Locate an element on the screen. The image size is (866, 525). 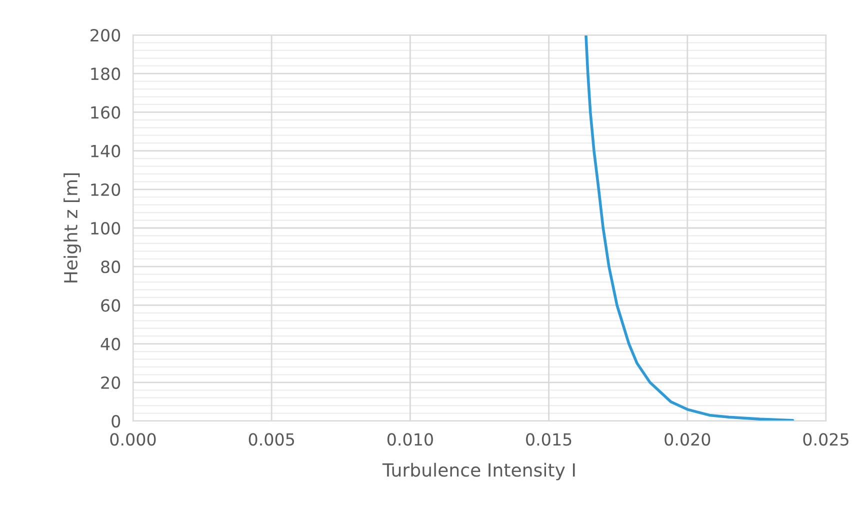
y-tick-label: 100 is located at coordinates (105, 228).